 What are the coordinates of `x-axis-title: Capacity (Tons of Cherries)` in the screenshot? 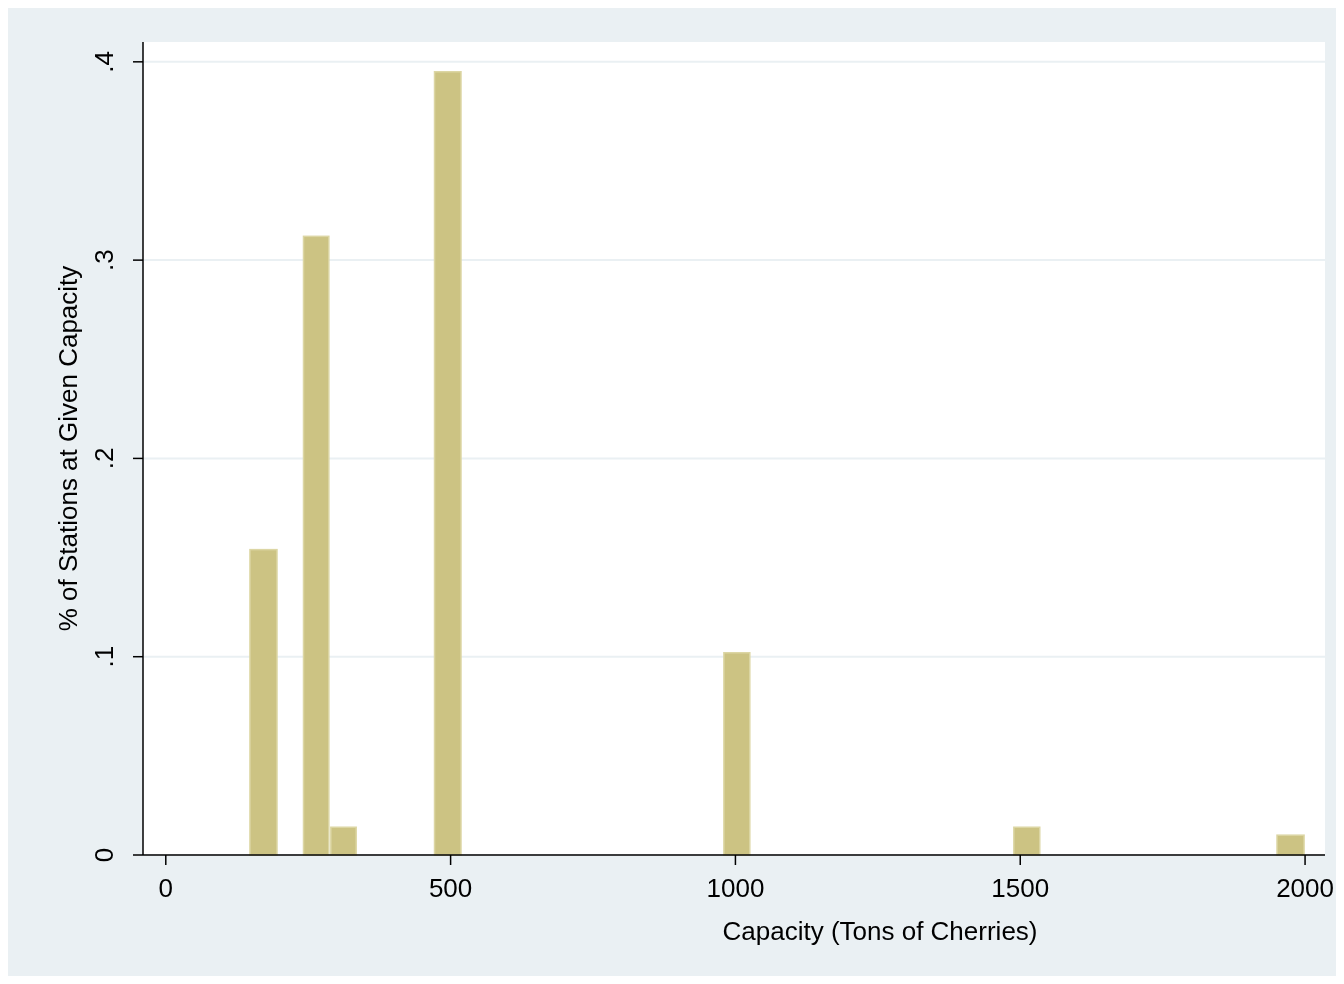 It's located at (880, 931).